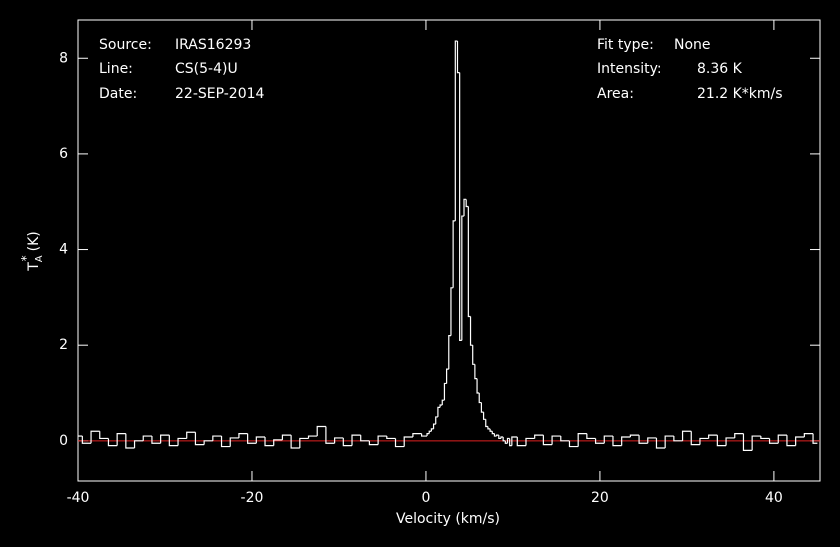 This screenshot has height=547, width=840. Describe the element at coordinates (63, 58) in the screenshot. I see `y-tick-label: 8` at that location.